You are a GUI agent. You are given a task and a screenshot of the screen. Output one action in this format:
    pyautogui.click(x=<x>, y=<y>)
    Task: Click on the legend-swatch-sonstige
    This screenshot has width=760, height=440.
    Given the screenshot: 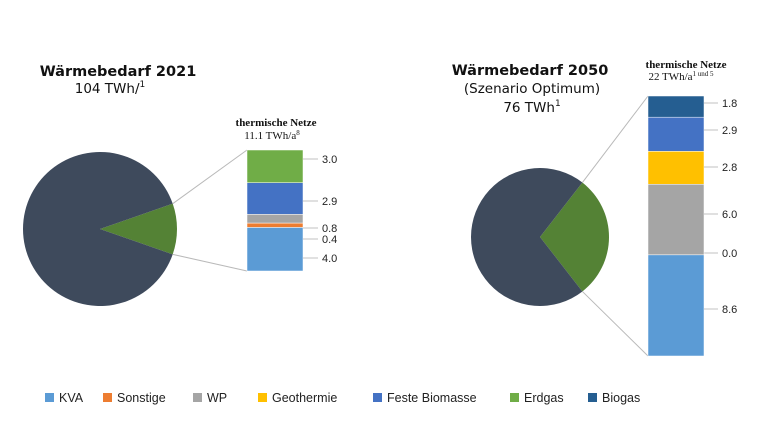 What is the action you would take?
    pyautogui.click(x=107, y=397)
    